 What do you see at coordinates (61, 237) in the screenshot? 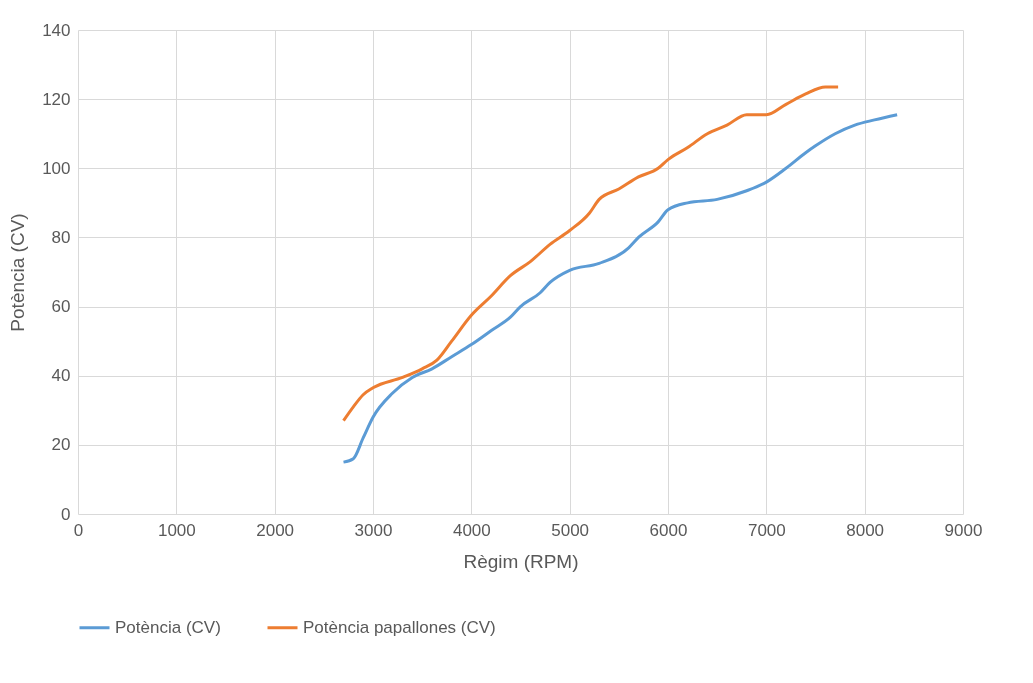
I see `y-tick-label: 80` at bounding box center [61, 237].